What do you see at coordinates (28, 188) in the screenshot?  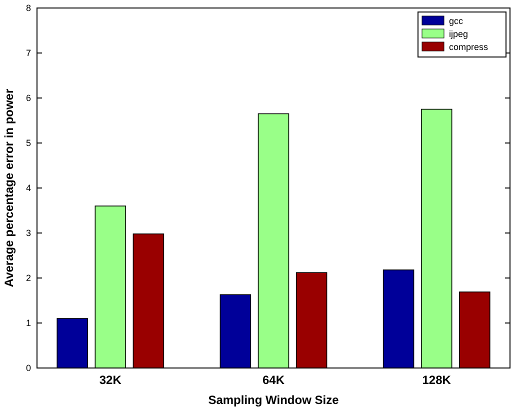 I see `y-tick-label: 4` at bounding box center [28, 188].